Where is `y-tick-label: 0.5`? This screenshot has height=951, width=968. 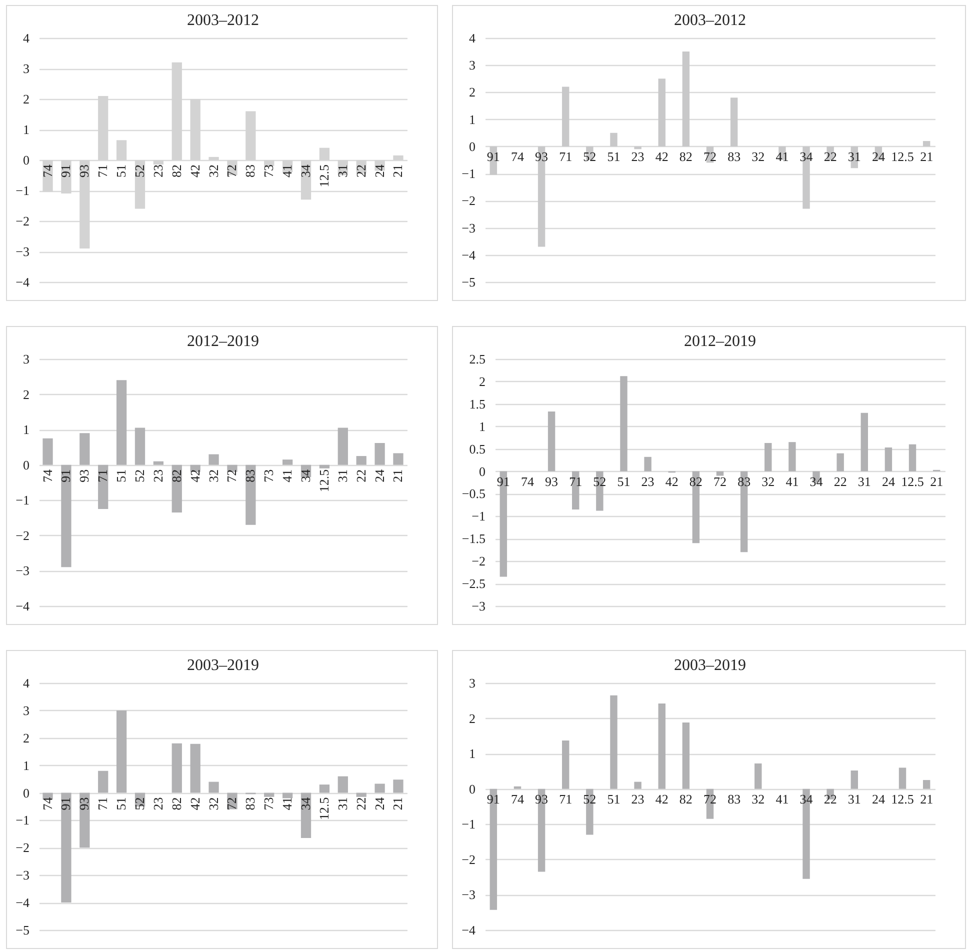 y-tick-label: 0.5 is located at coordinates (477, 448).